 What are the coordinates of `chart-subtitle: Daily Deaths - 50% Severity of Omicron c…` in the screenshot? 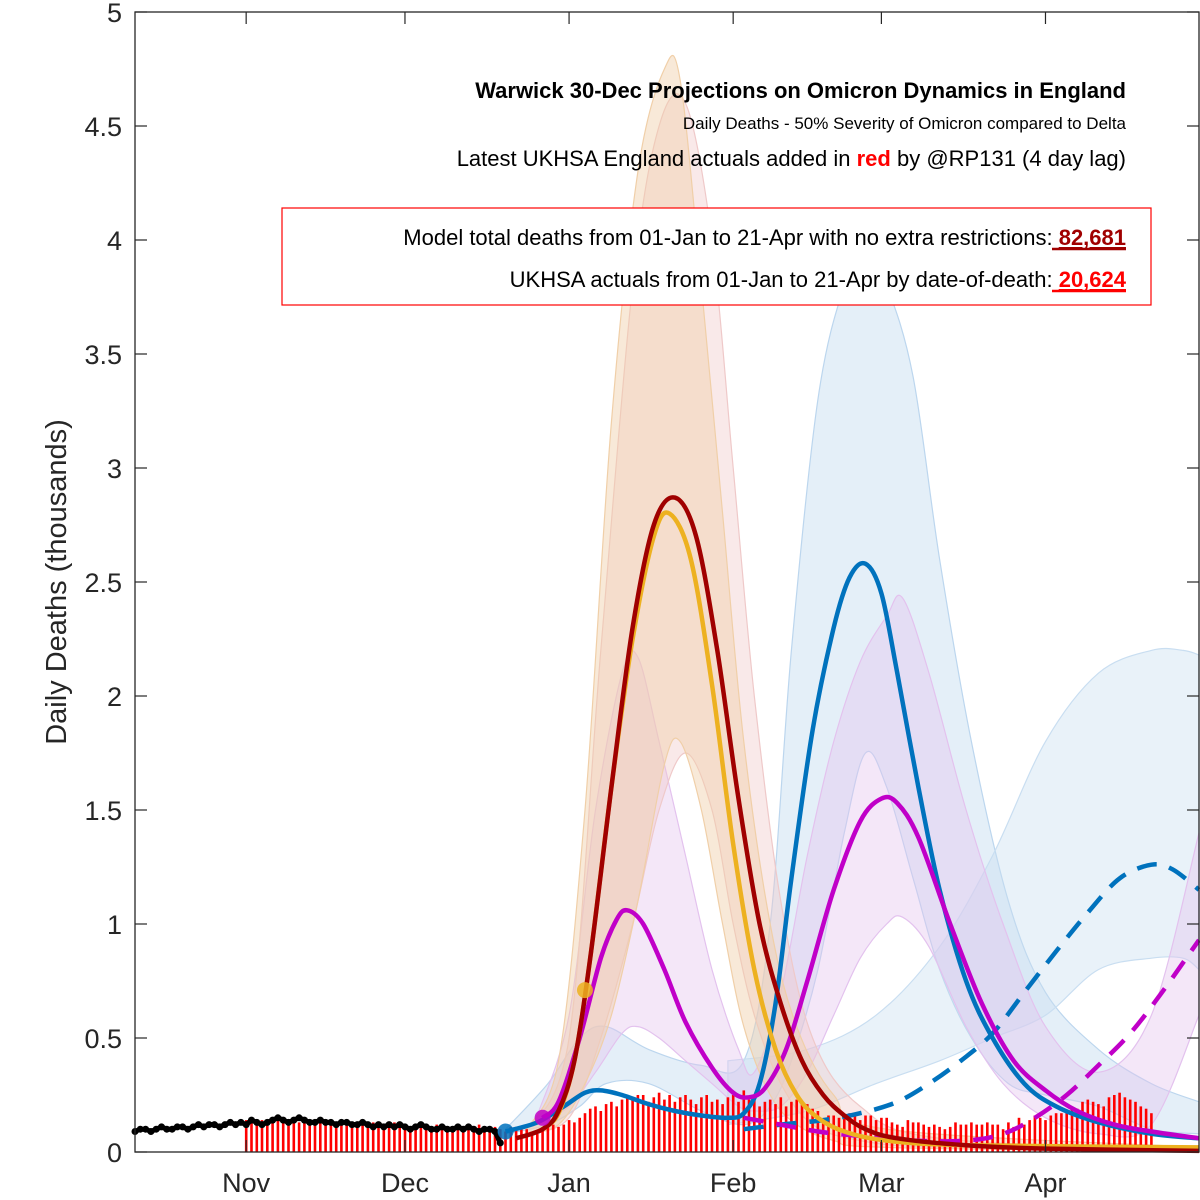 It's located at (905, 123).